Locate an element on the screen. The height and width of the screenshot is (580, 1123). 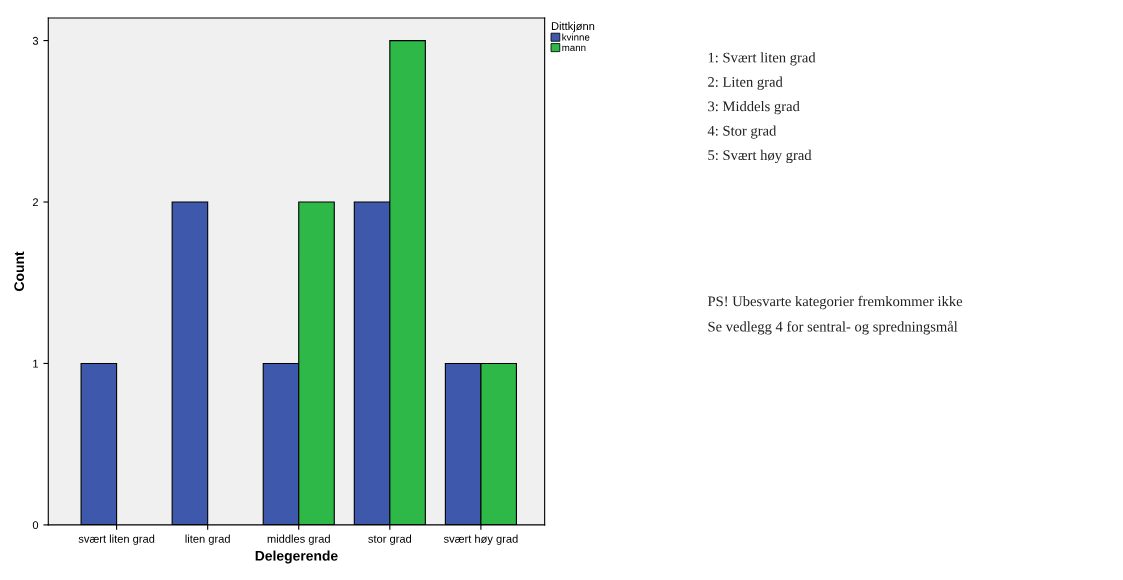
y-tick-label: 2 is located at coordinates (35, 202).